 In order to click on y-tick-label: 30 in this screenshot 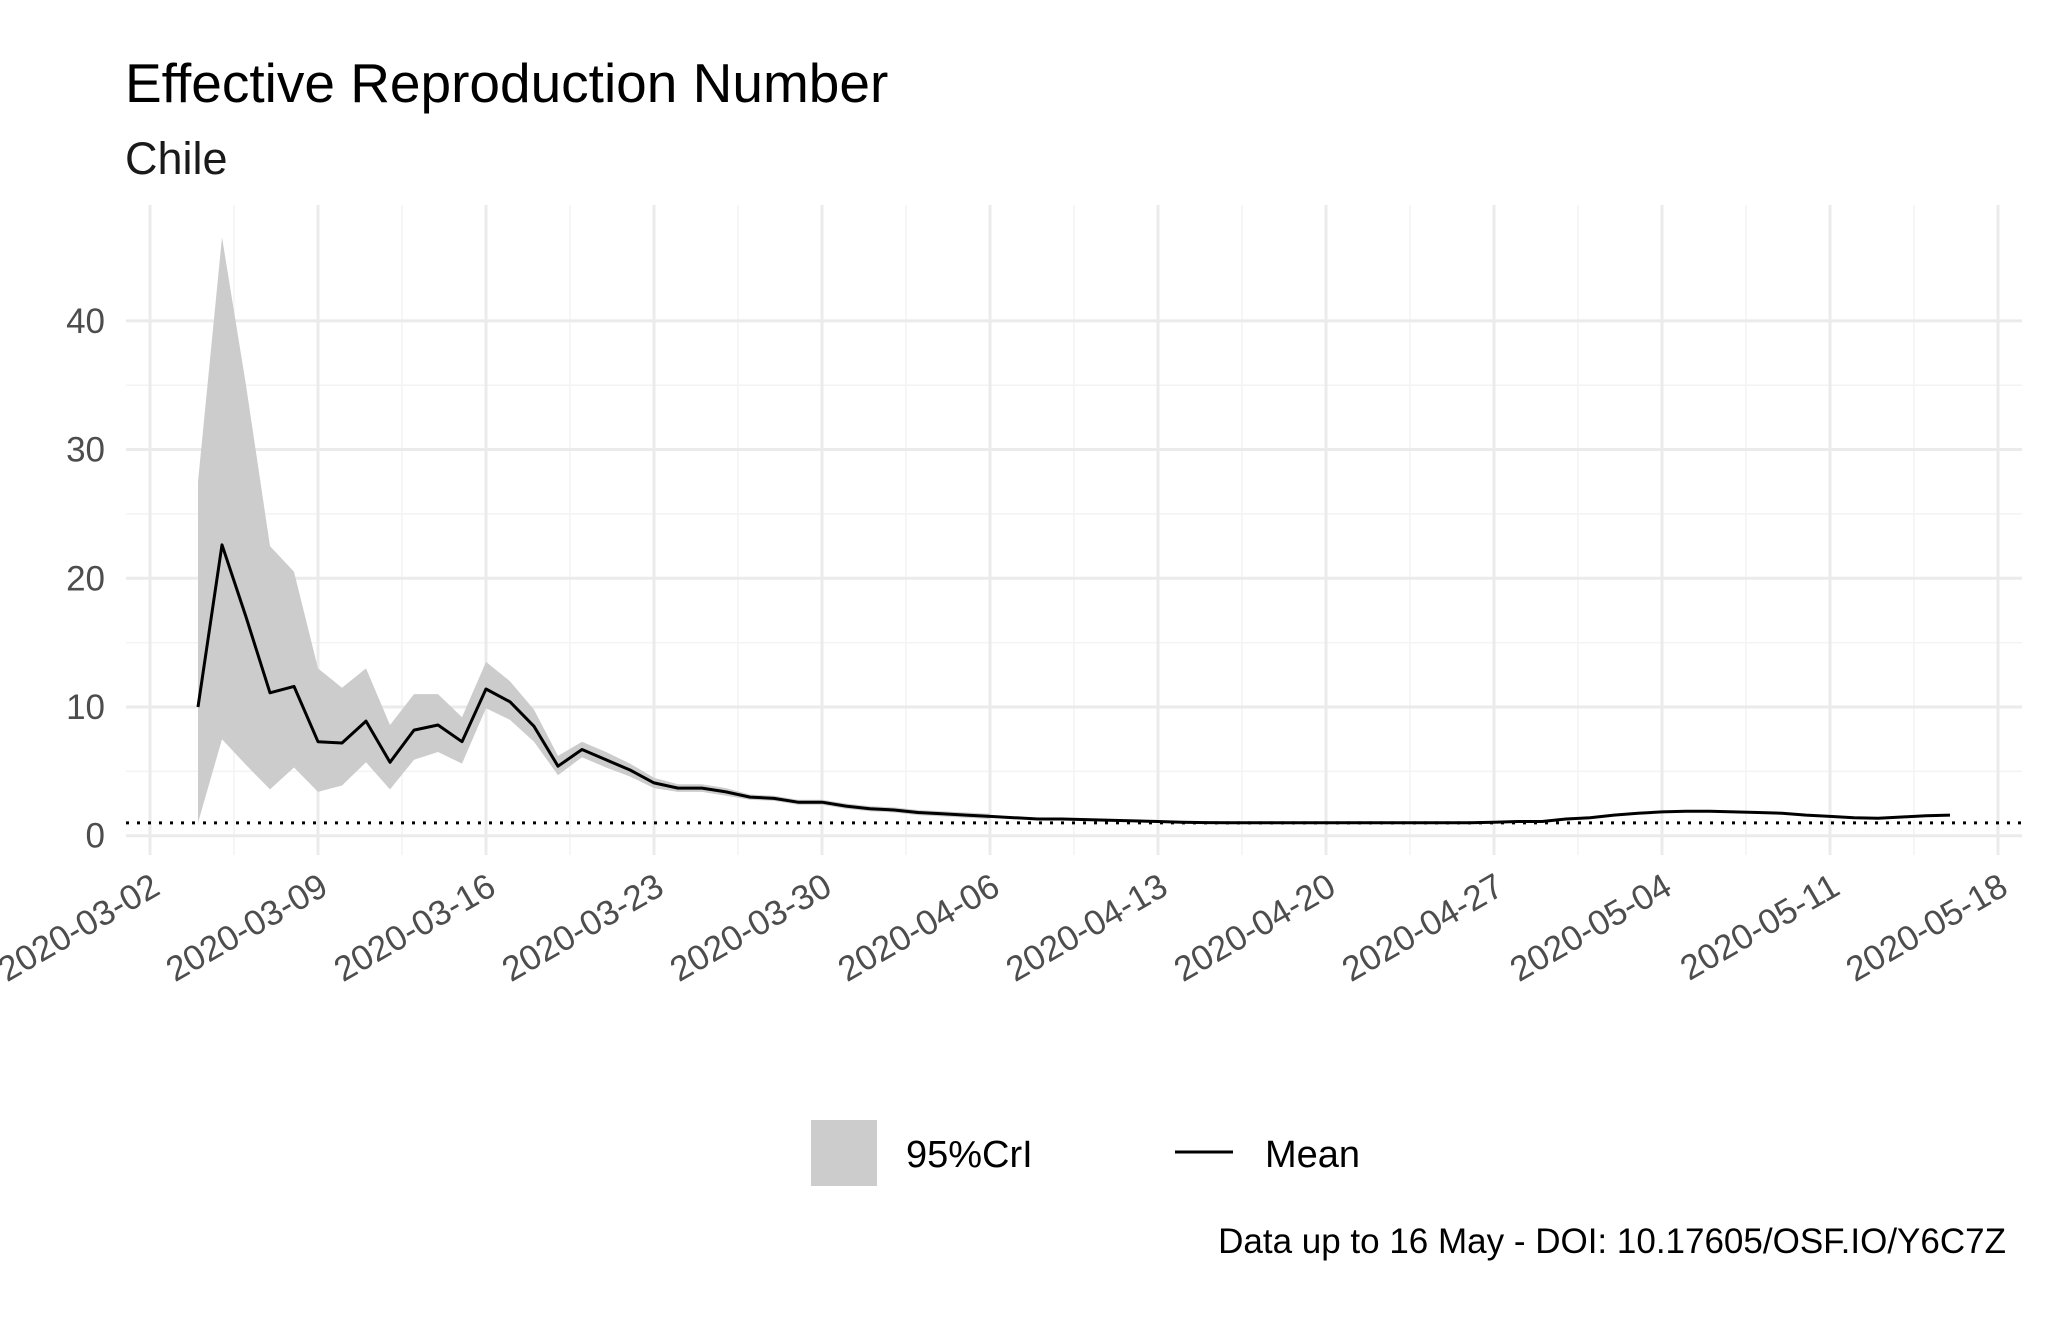, I will do `click(85, 450)`.